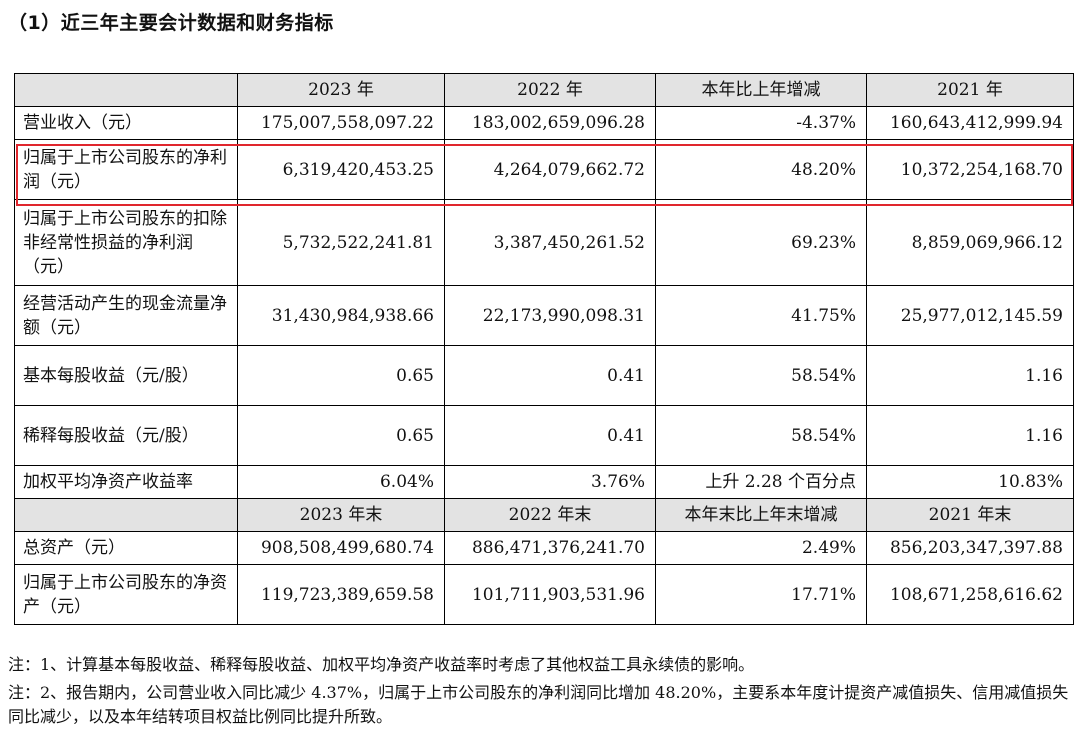 This screenshot has height=734, width=1080. What do you see at coordinates (970, 515) in the screenshot?
I see `subheader-cell-2021: 2021 年末` at bounding box center [970, 515].